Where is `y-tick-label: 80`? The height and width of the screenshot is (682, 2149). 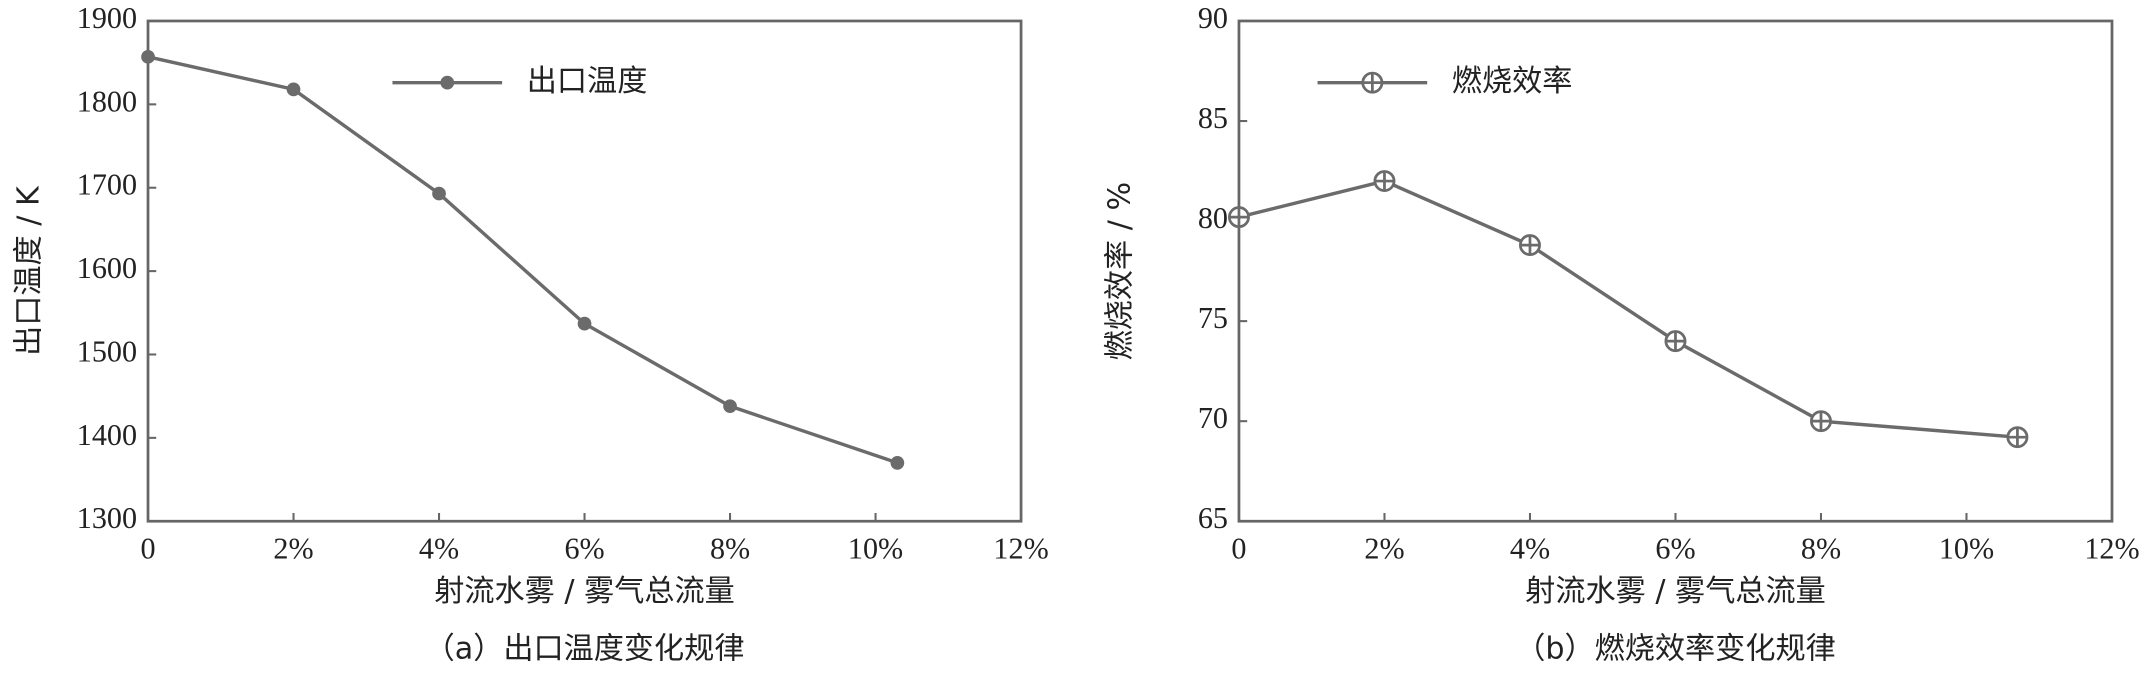 y-tick-label: 80 is located at coordinates (1213, 218).